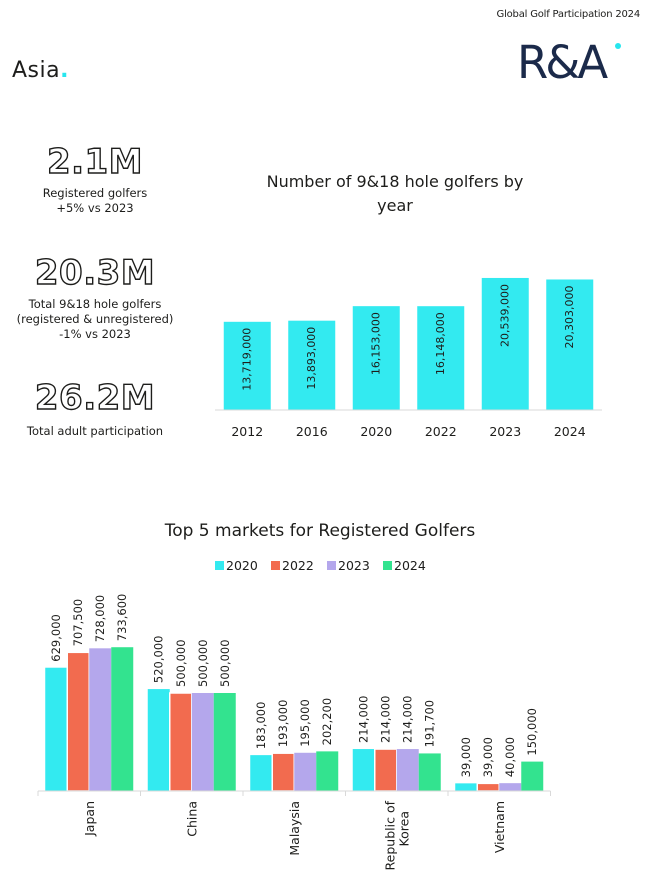 Image resolution: width=650 pixels, height=891 pixels. I want to click on chart2-value-label: 202,200, so click(327, 722).